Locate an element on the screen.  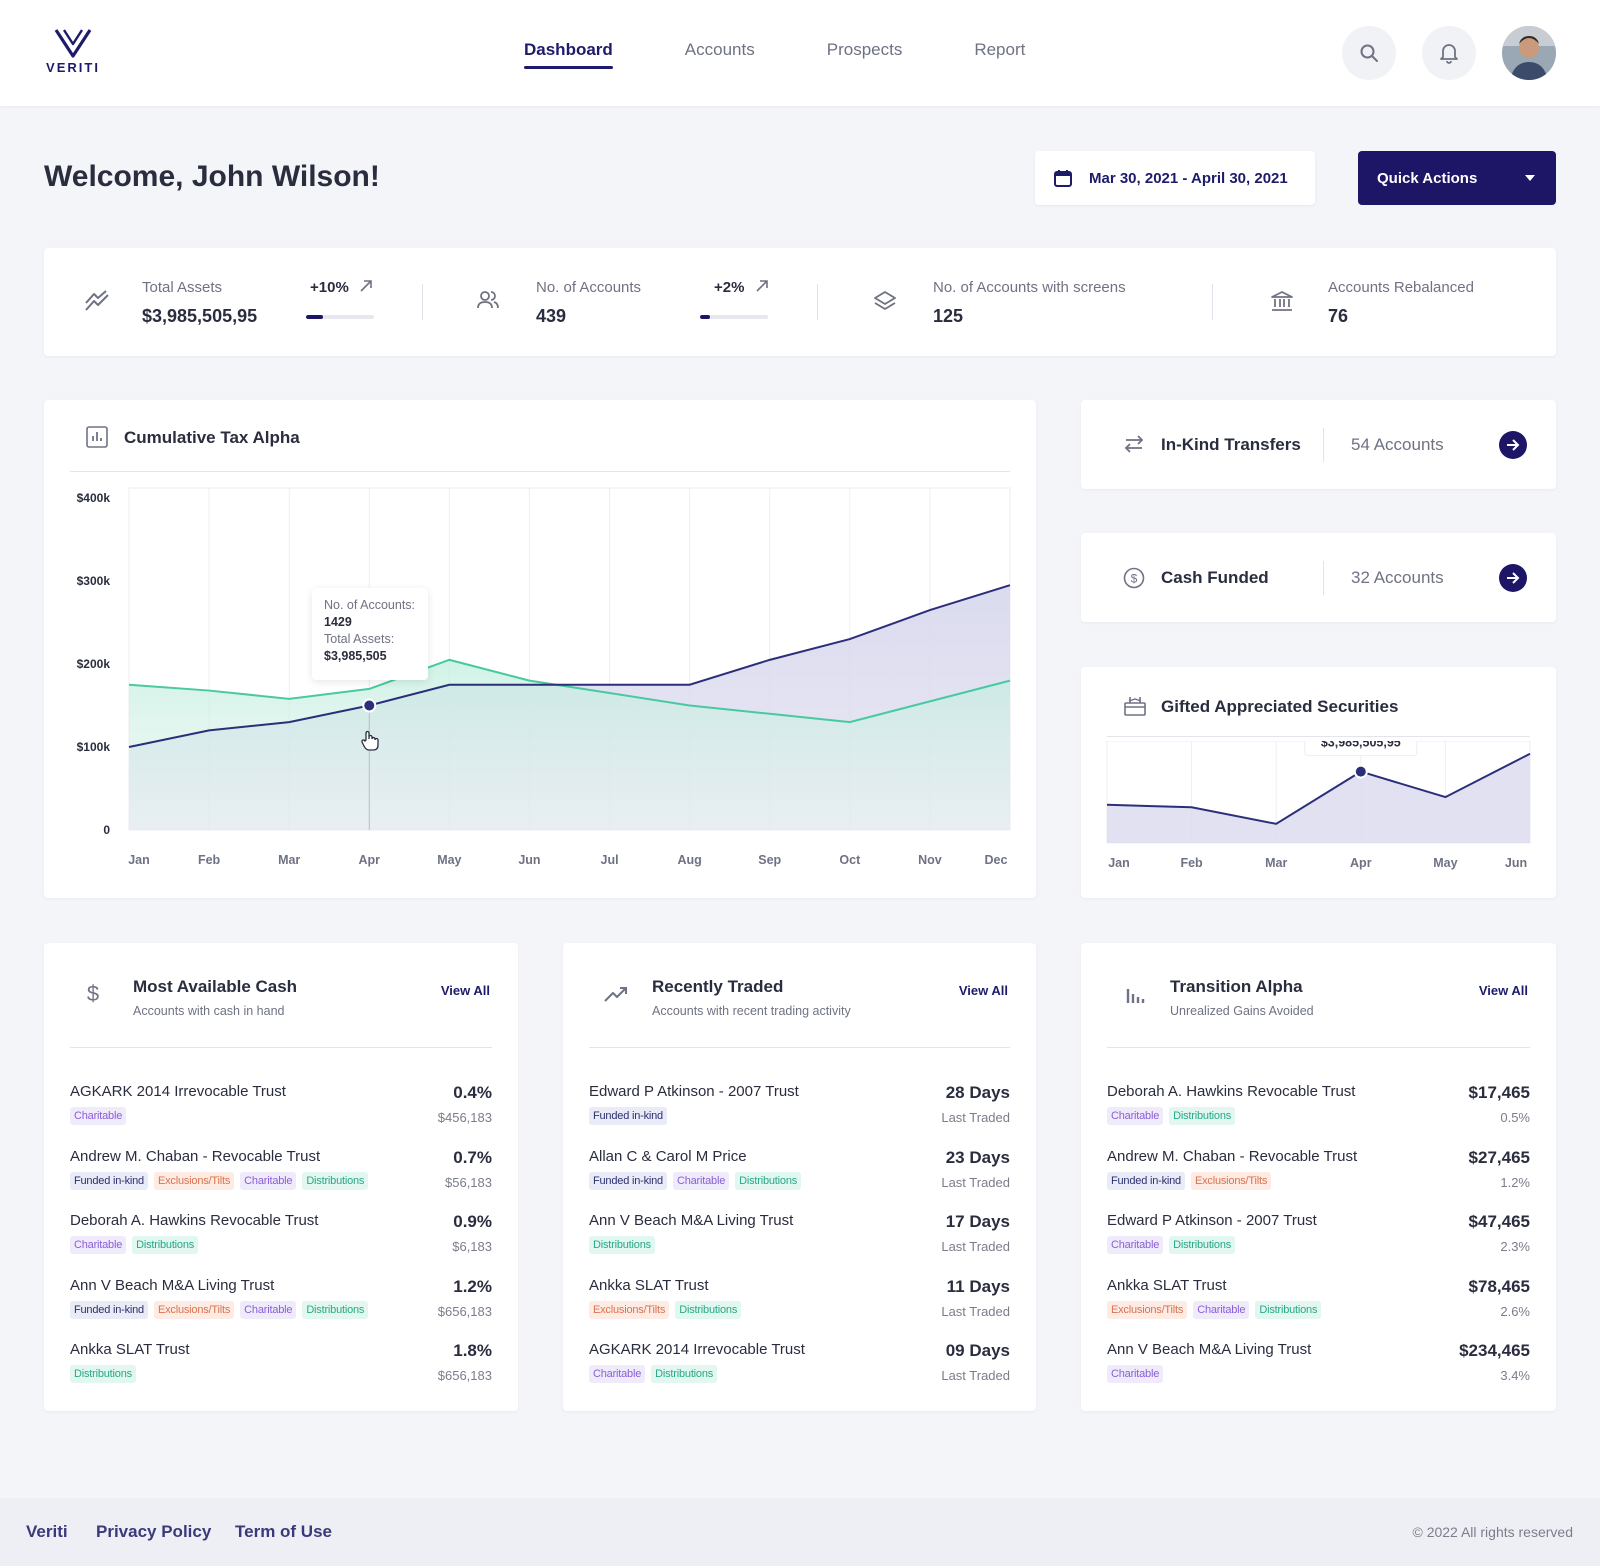
nav-dashboard: Dashboard is located at coordinates (568, 54).